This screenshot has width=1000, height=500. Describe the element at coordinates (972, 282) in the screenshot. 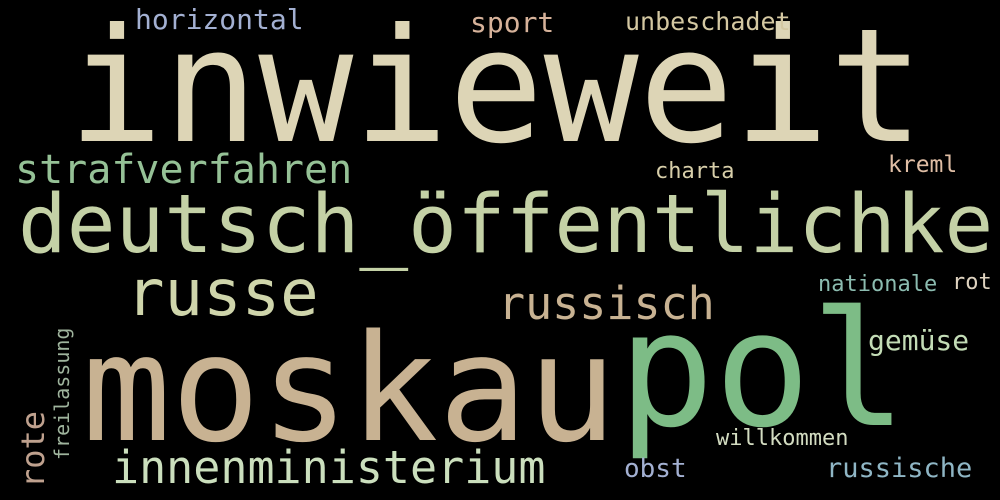

I see `word-rot: rot` at that location.